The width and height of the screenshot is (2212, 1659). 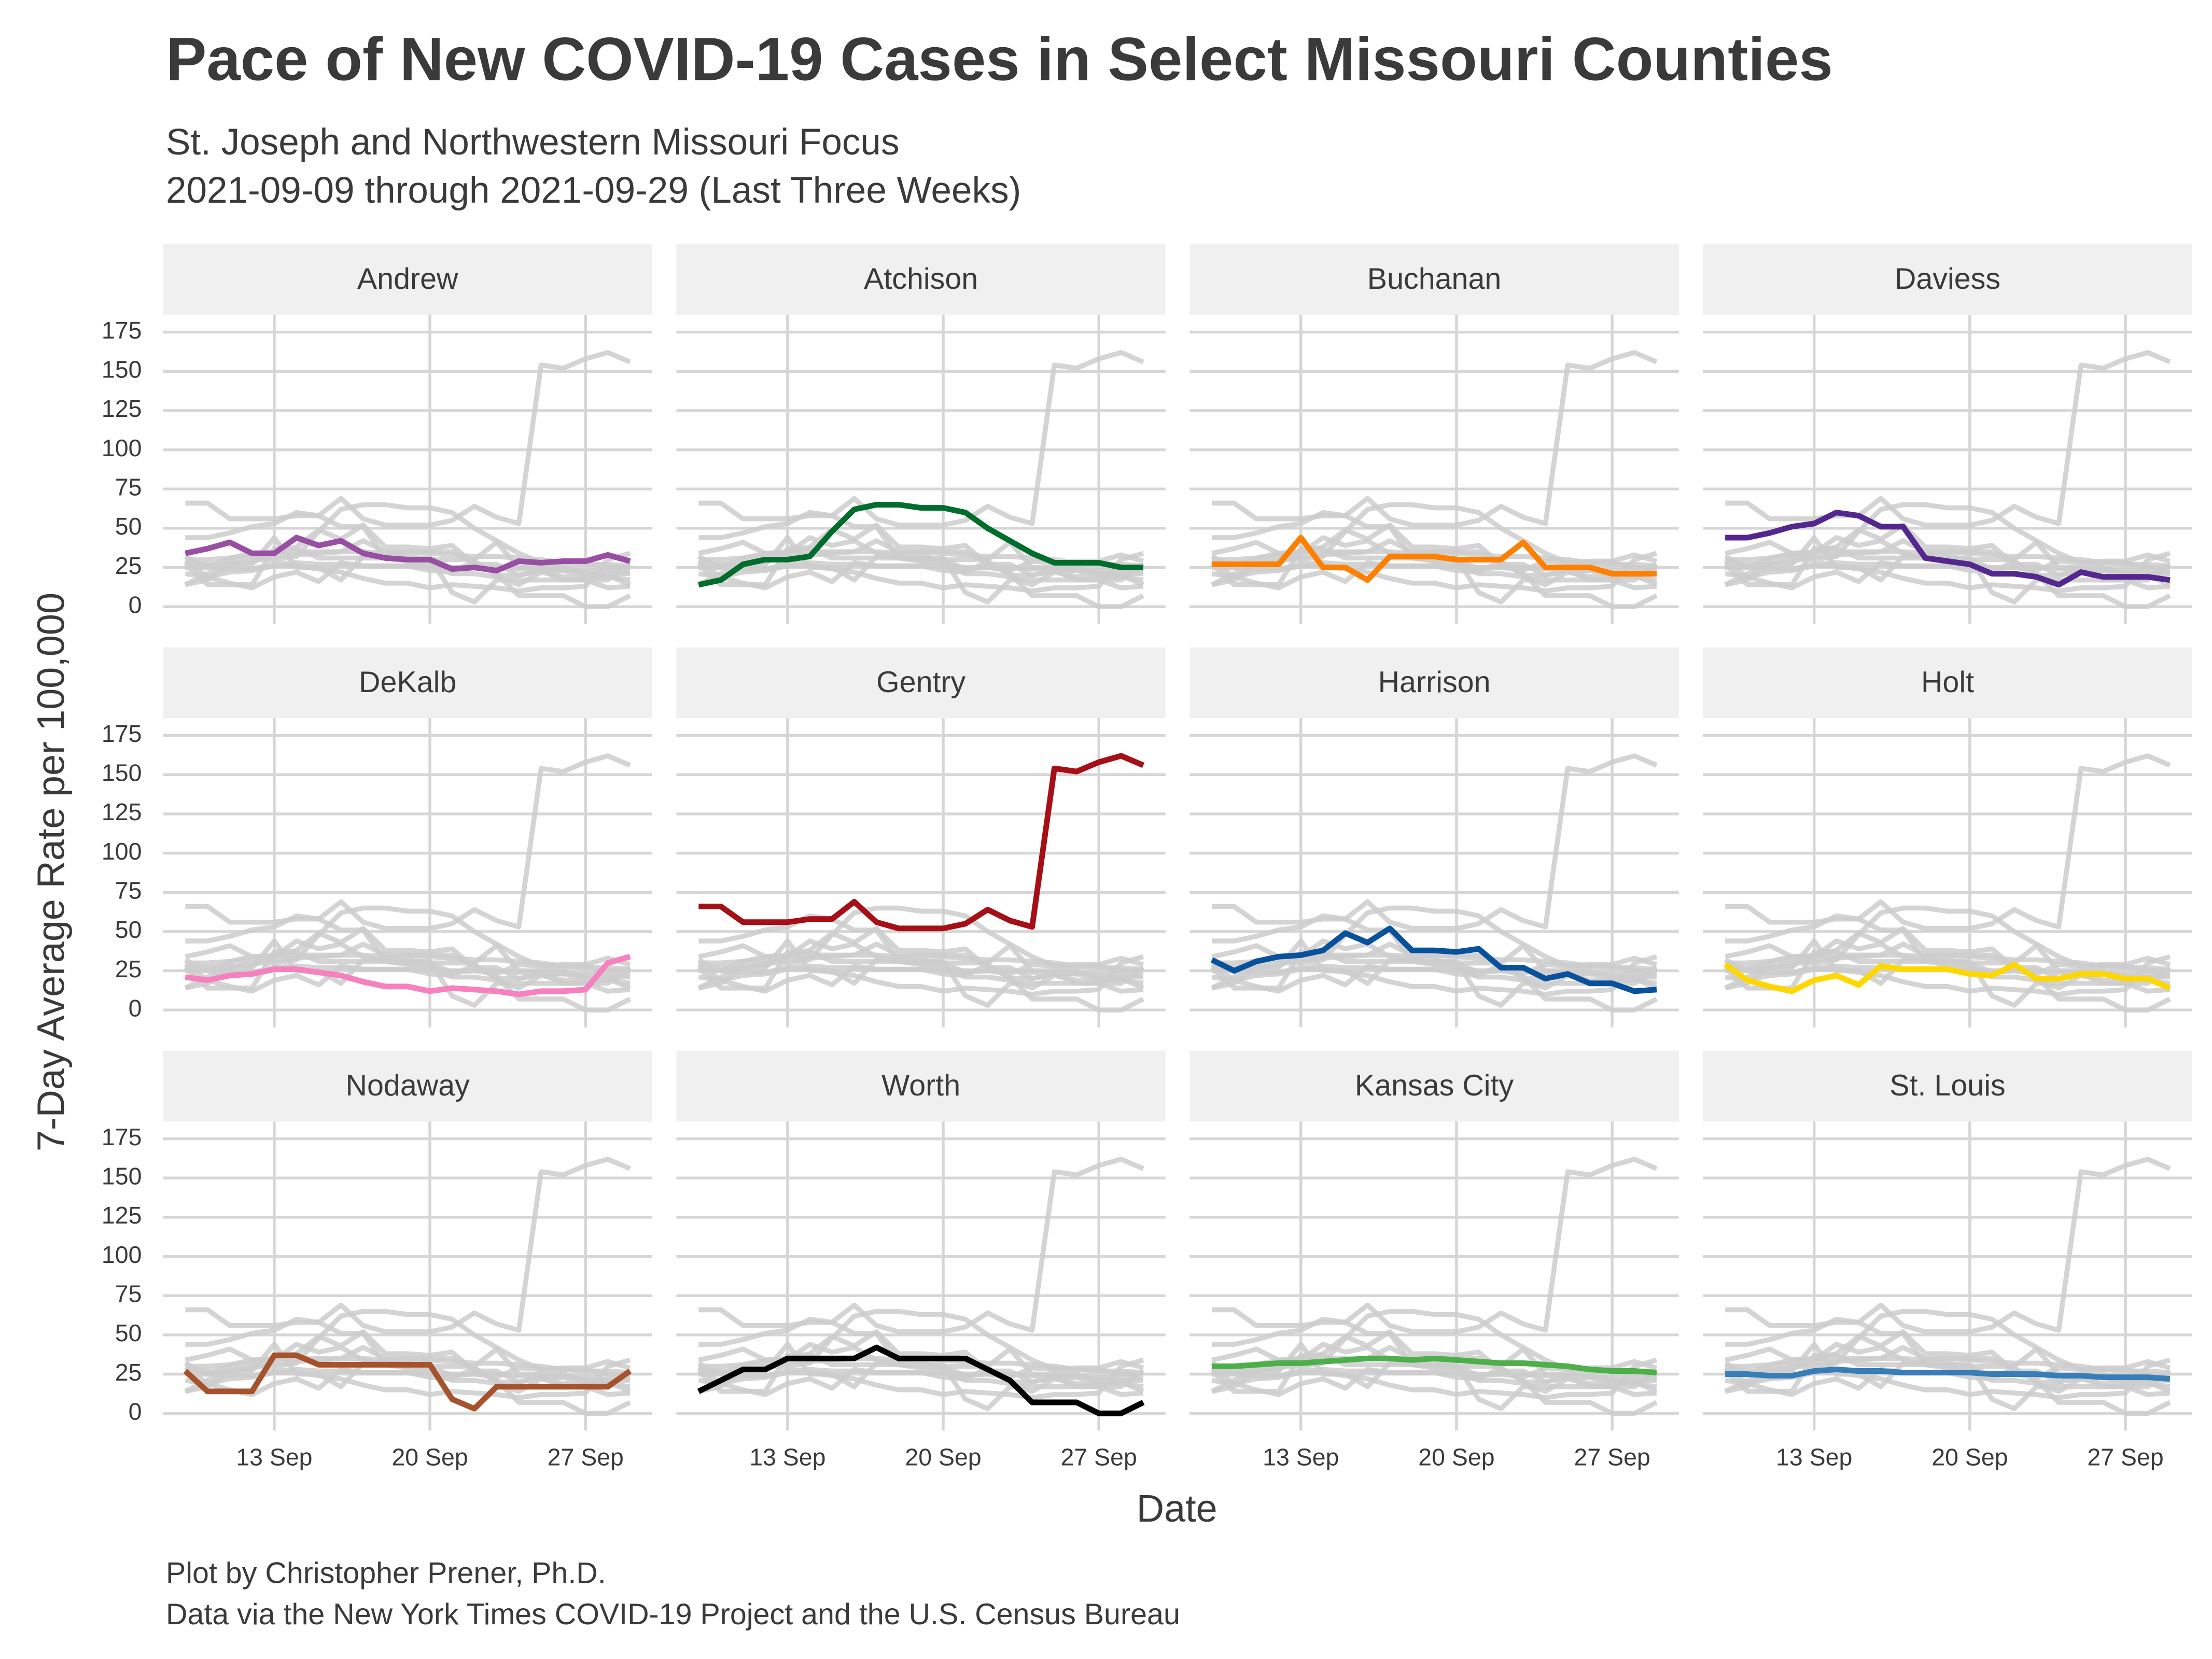 What do you see at coordinates (1947, 279) in the screenshot?
I see `strip-label: Daviess` at bounding box center [1947, 279].